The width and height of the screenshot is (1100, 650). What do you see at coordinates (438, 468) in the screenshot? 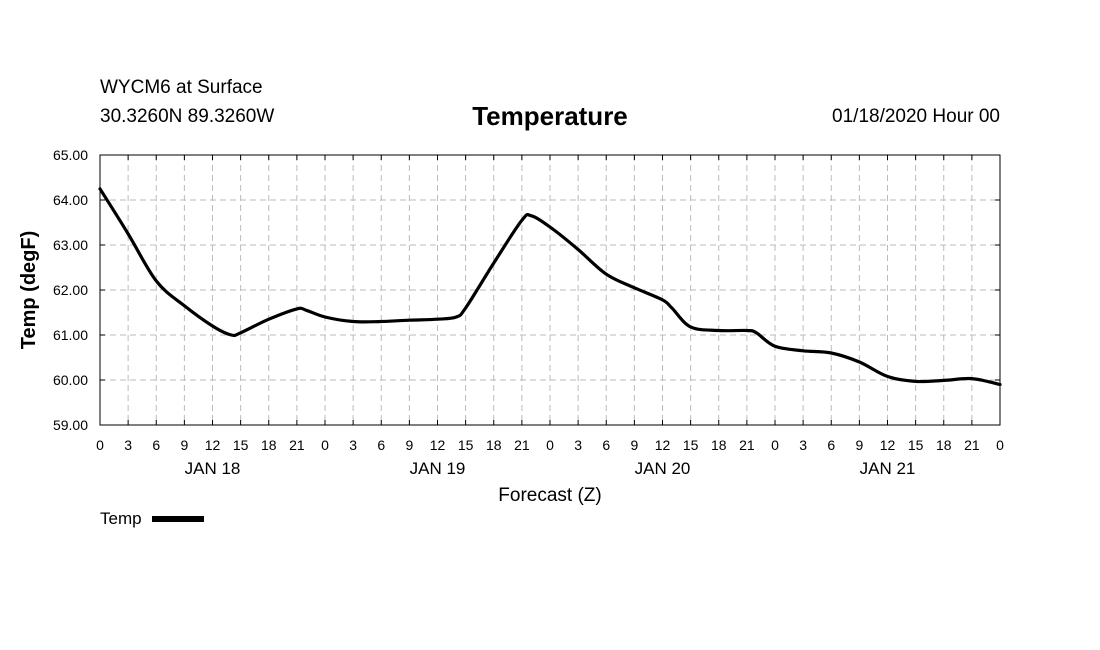
I see `day-label: JAN 19` at bounding box center [438, 468].